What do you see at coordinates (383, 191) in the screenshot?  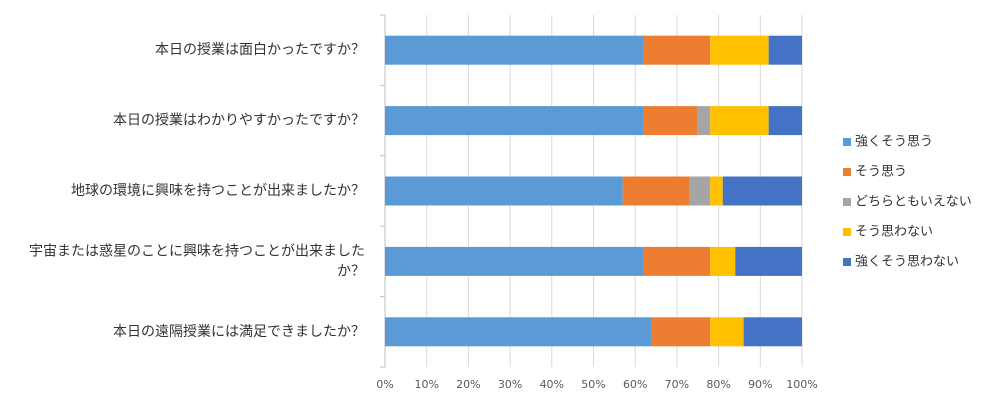 I see `category-axis` at bounding box center [383, 191].